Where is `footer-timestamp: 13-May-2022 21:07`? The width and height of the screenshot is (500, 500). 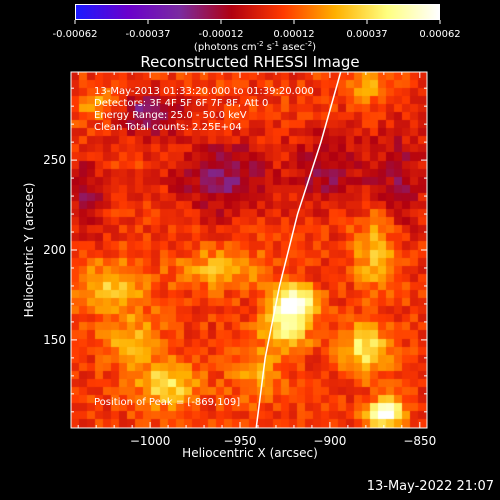 footer-timestamp: 13-May-2022 21:07 is located at coordinates (430, 486).